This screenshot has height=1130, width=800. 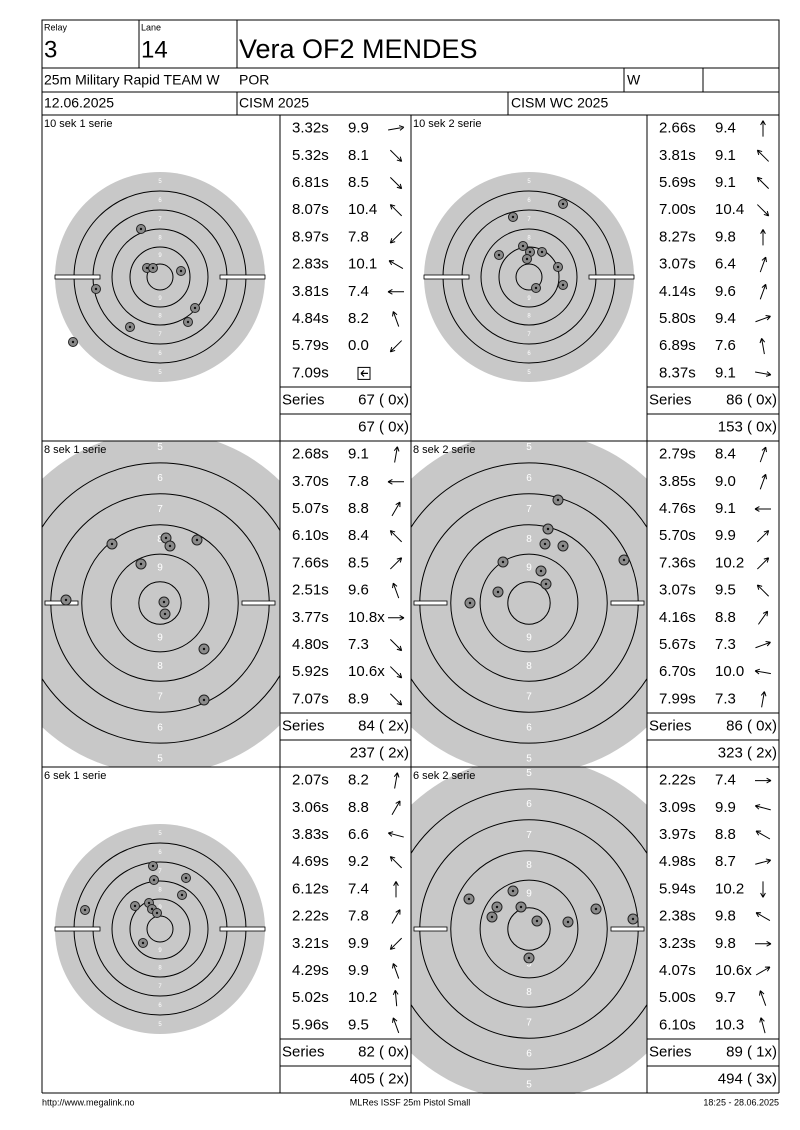 What do you see at coordinates (310, 155) in the screenshot?
I see `shot-time: 5.32s` at bounding box center [310, 155].